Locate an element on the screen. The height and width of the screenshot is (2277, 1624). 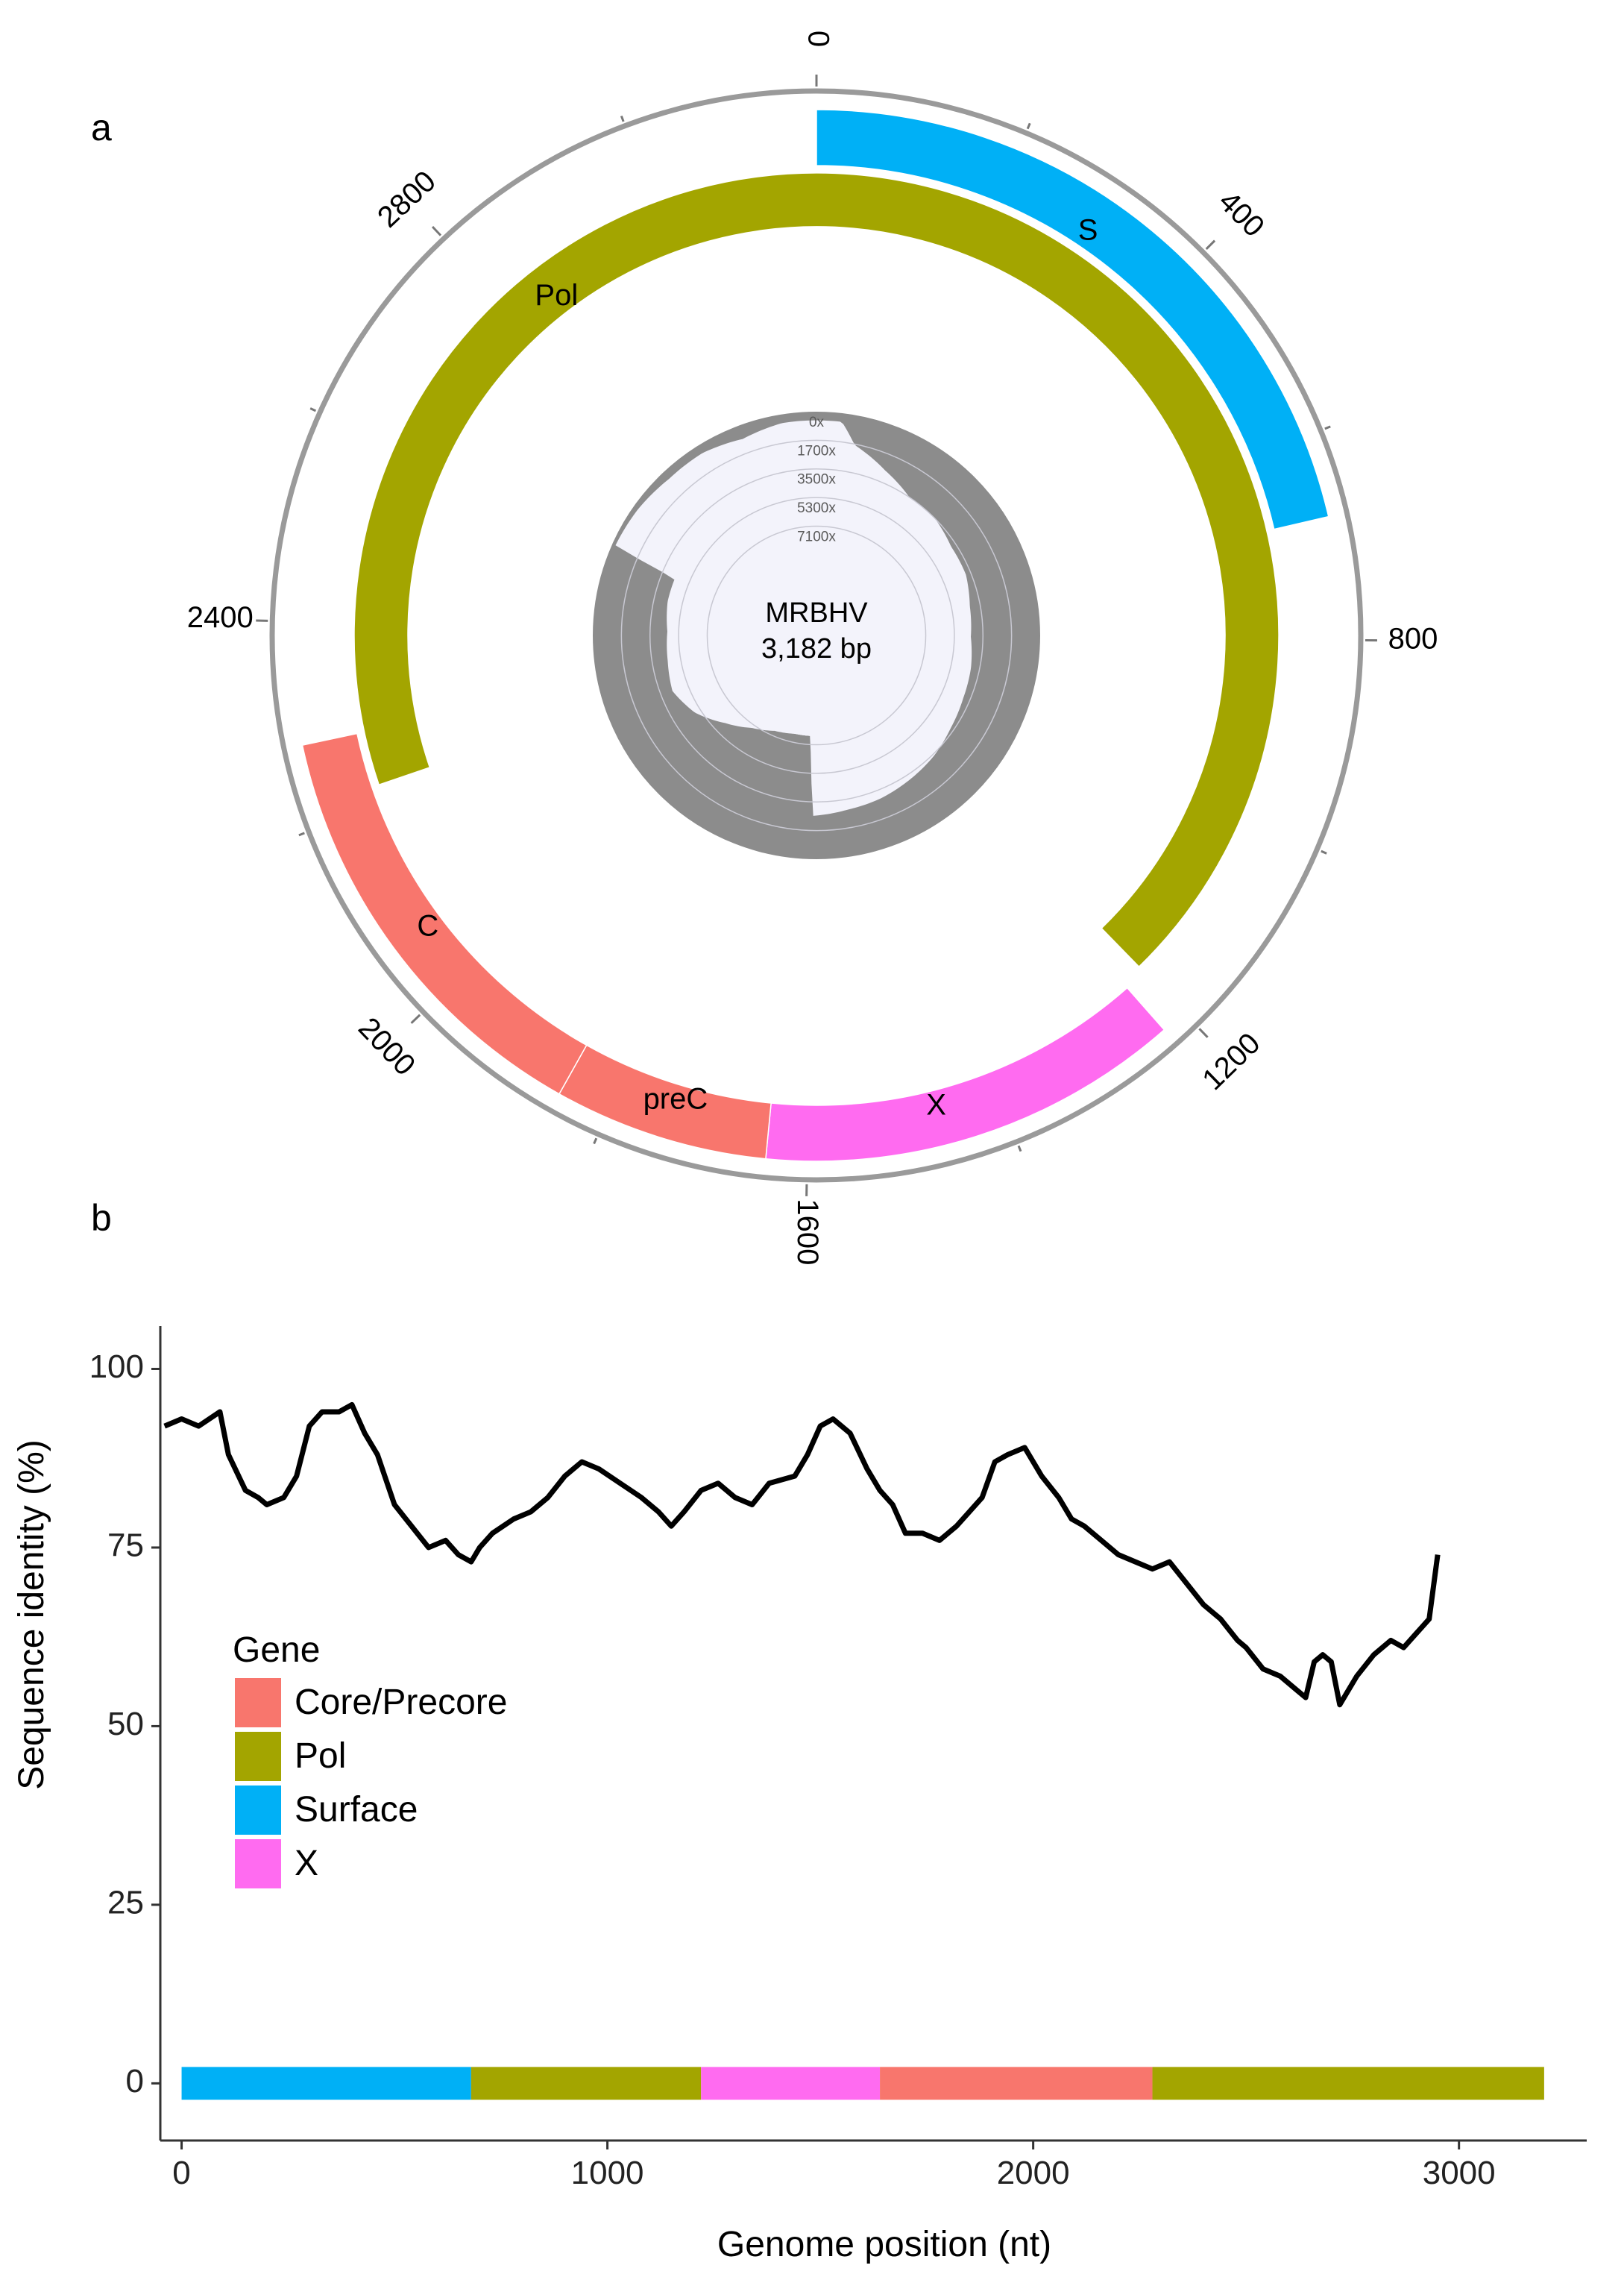
gene-bar is located at coordinates (862, 2083).